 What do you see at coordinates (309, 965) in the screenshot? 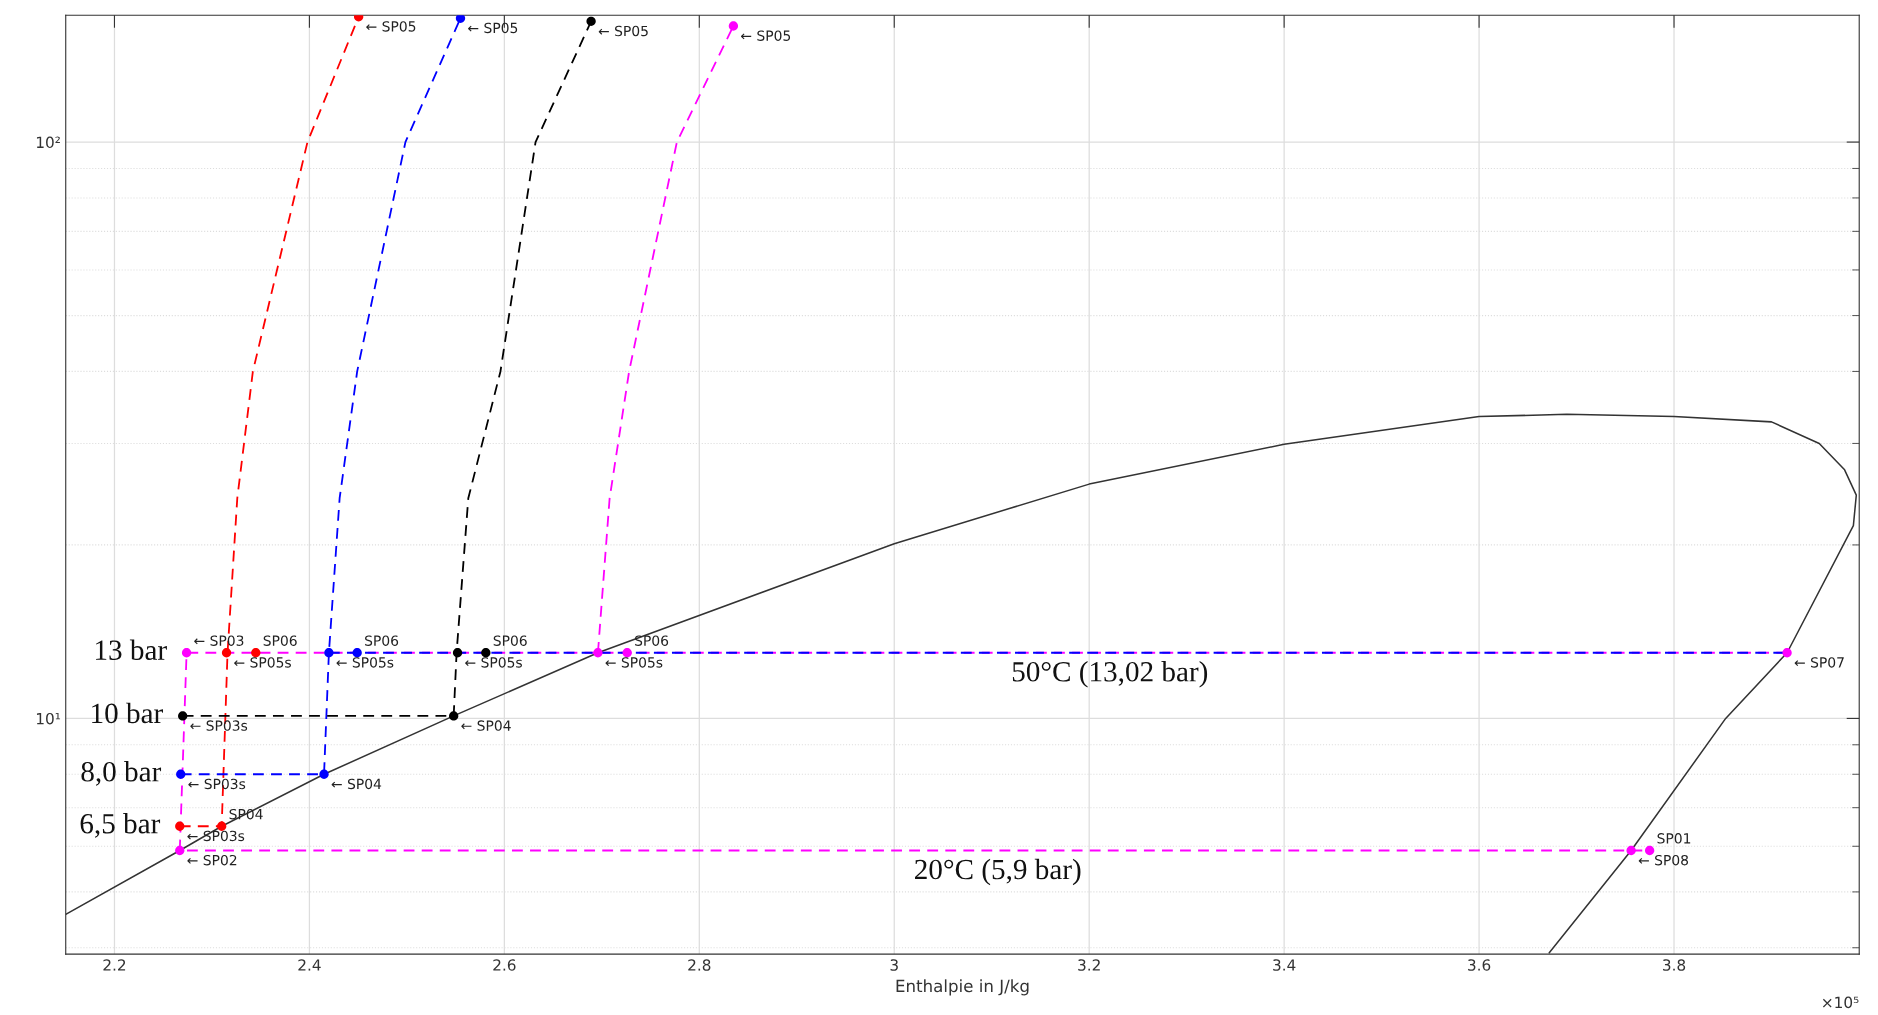
I see `x-tick-label: 2.4` at bounding box center [309, 965].